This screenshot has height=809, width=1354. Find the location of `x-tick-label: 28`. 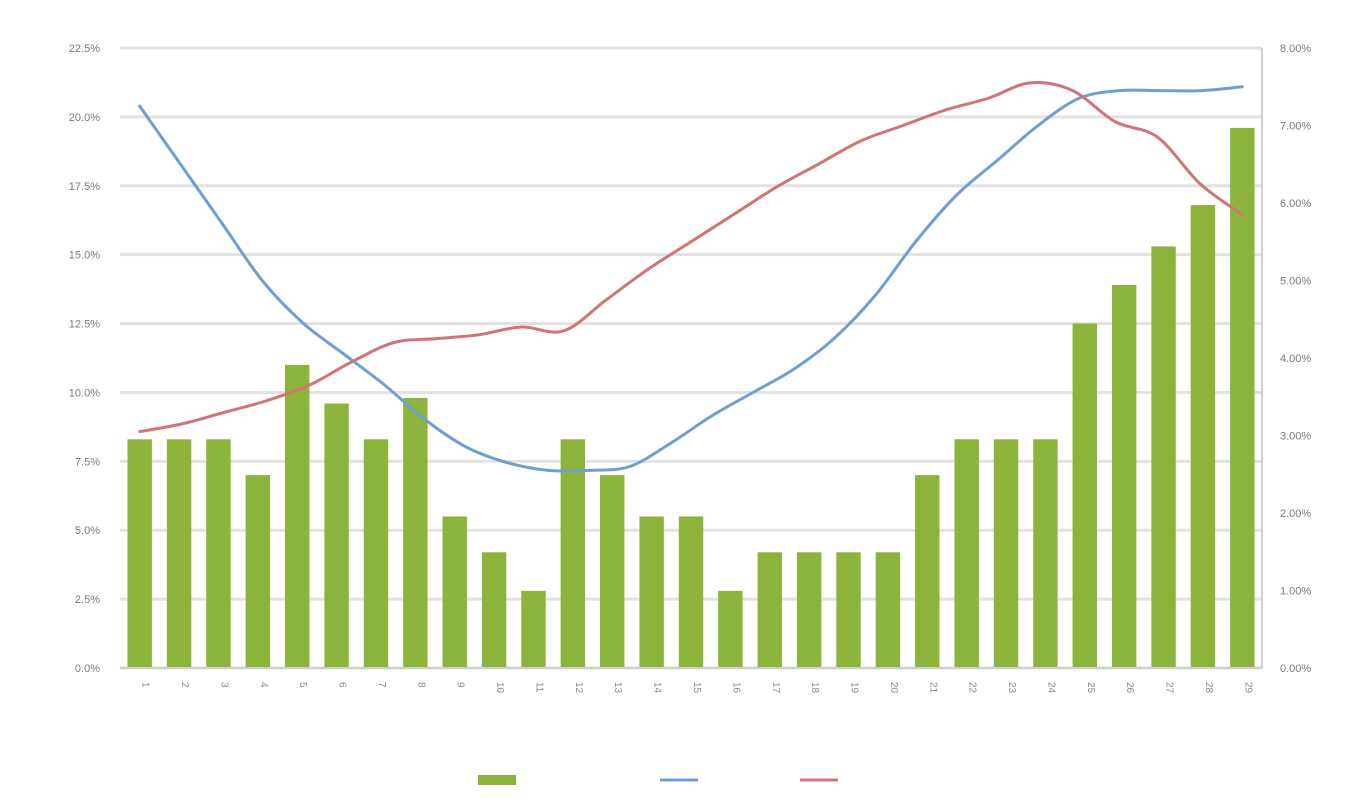

x-tick-label: 28 is located at coordinates (1208, 688).